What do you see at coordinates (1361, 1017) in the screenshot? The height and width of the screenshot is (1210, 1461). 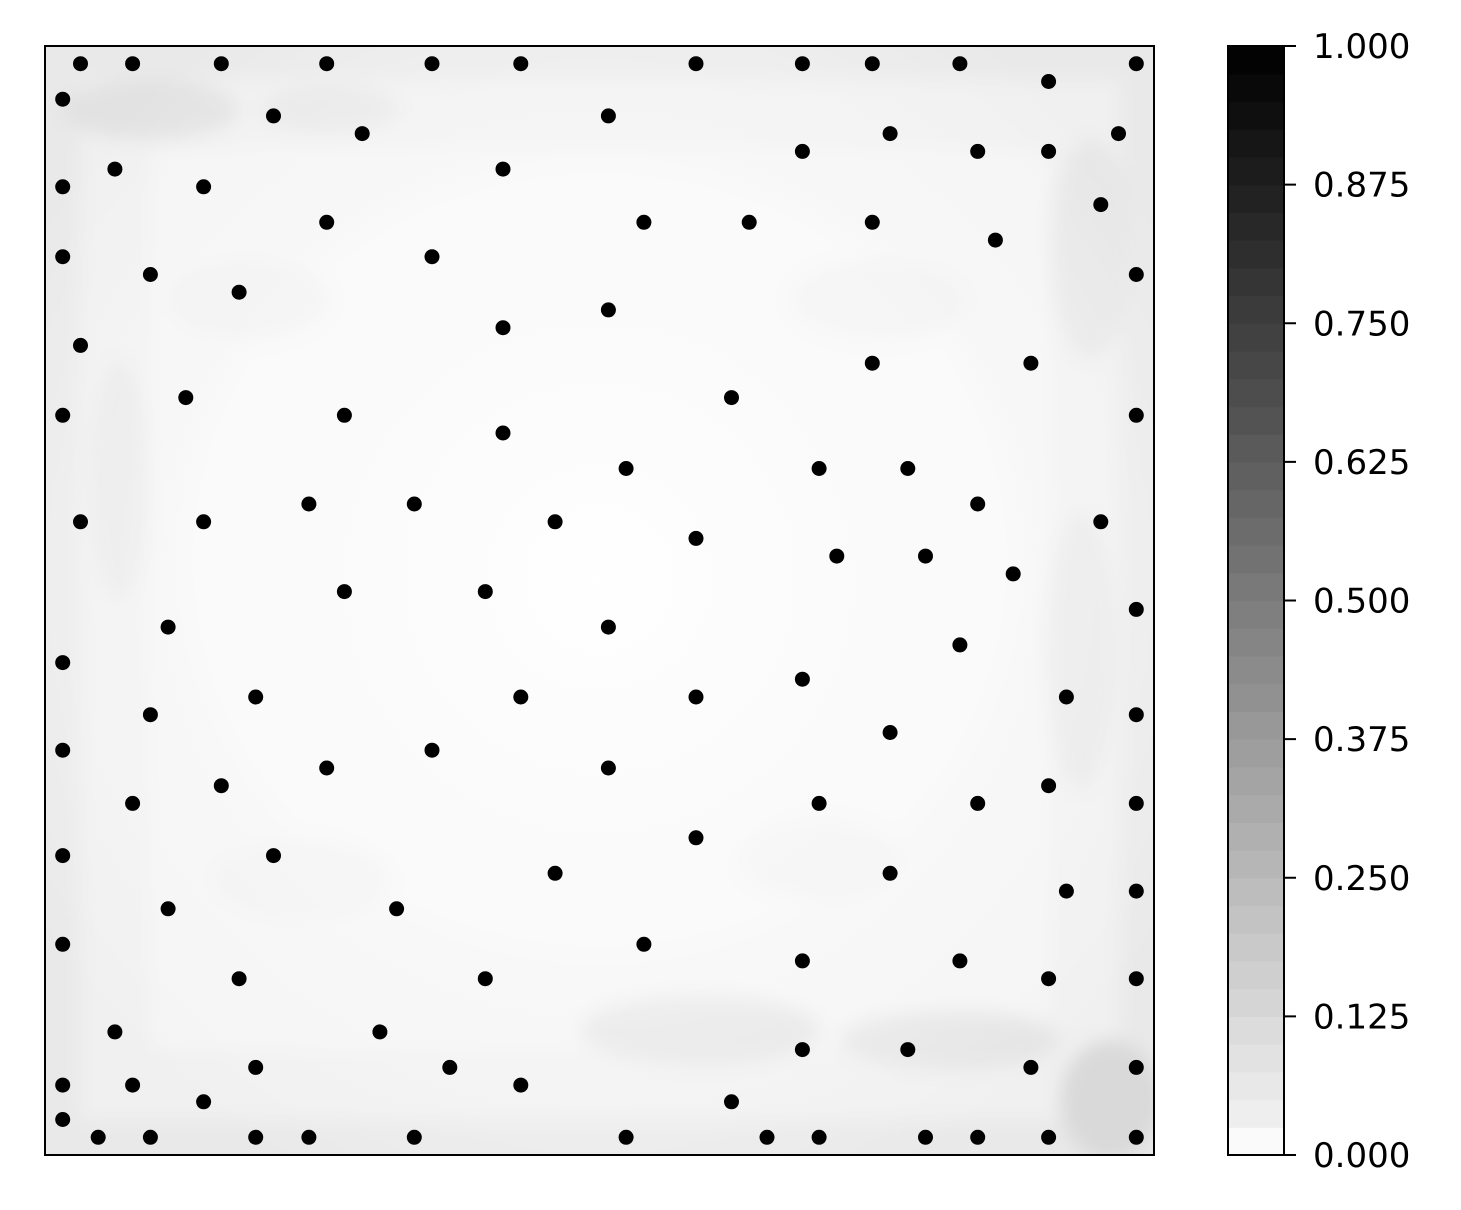 I see `colorbar-tick-label-1: 0.125` at bounding box center [1361, 1017].